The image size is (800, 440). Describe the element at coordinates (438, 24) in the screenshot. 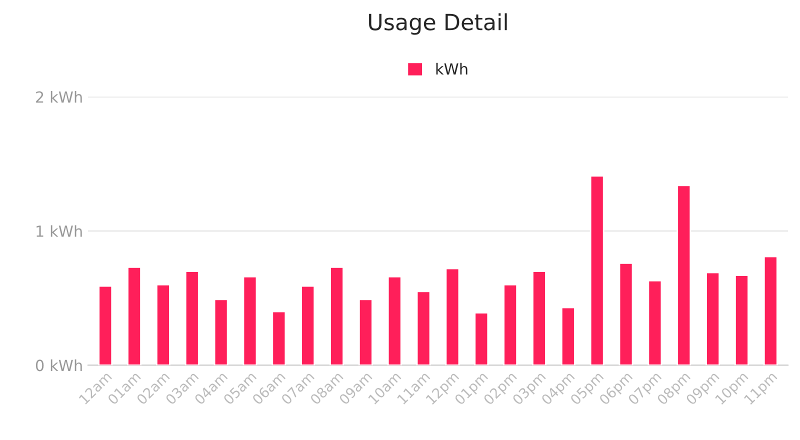

I see `chart-title: Usage Detail` at that location.